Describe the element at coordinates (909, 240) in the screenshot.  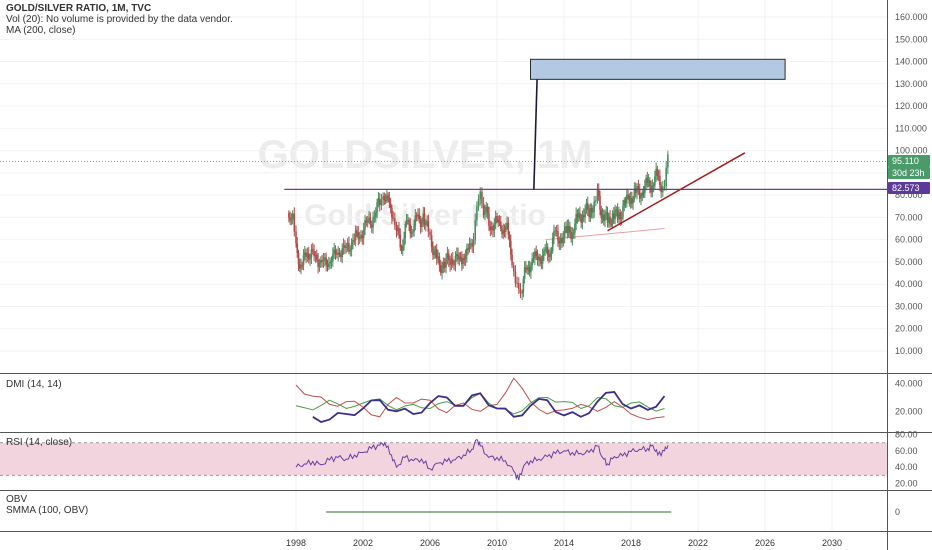
I see `price-tick-label: 60.000` at that location.